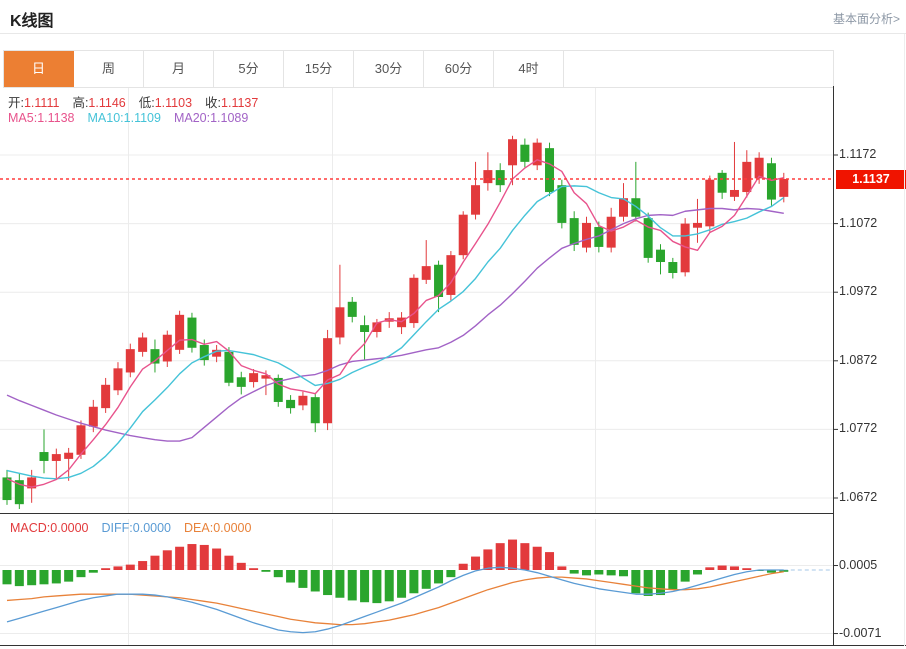 Image resolution: width=906 pixels, height=649 pixels. I want to click on tab-月: 月, so click(179, 69).